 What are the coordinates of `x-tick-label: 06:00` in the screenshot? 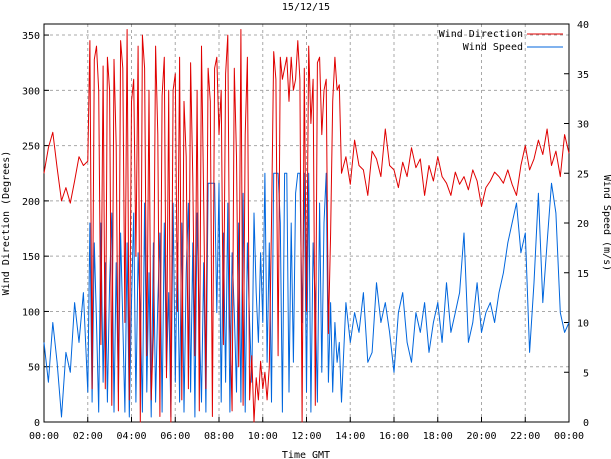 It's located at (175, 436).